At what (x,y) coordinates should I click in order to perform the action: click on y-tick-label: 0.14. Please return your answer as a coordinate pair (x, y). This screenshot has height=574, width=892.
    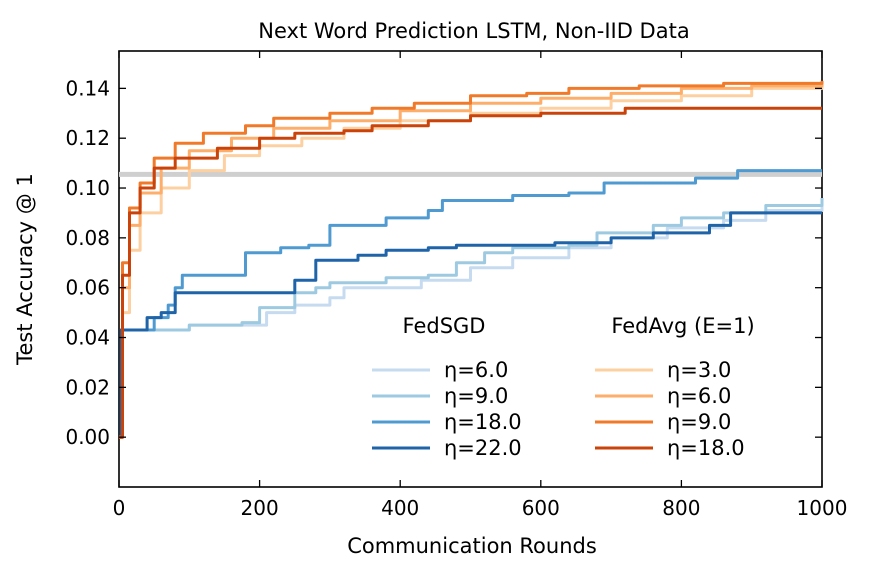
    Looking at the image, I should click on (87, 88).